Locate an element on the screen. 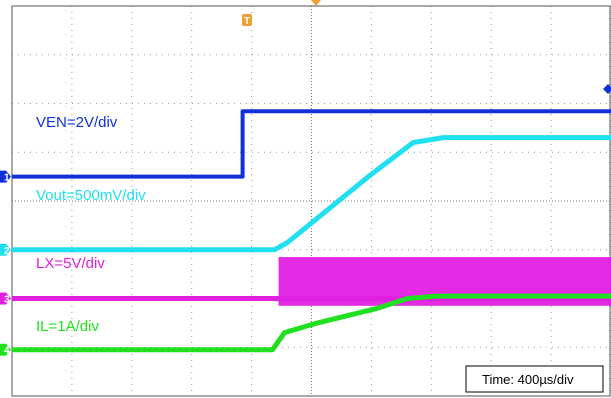 The width and height of the screenshot is (611, 398). trace-4-label: IL=1A/div is located at coordinates (67, 326).